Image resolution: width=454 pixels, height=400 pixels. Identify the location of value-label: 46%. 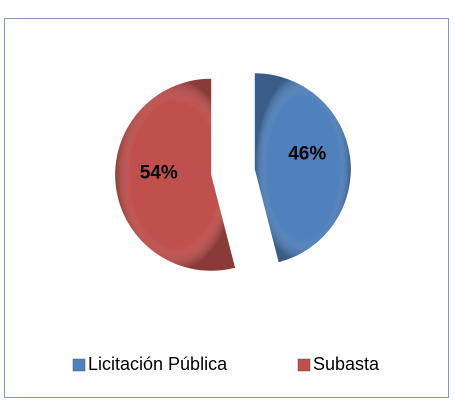
(307, 154).